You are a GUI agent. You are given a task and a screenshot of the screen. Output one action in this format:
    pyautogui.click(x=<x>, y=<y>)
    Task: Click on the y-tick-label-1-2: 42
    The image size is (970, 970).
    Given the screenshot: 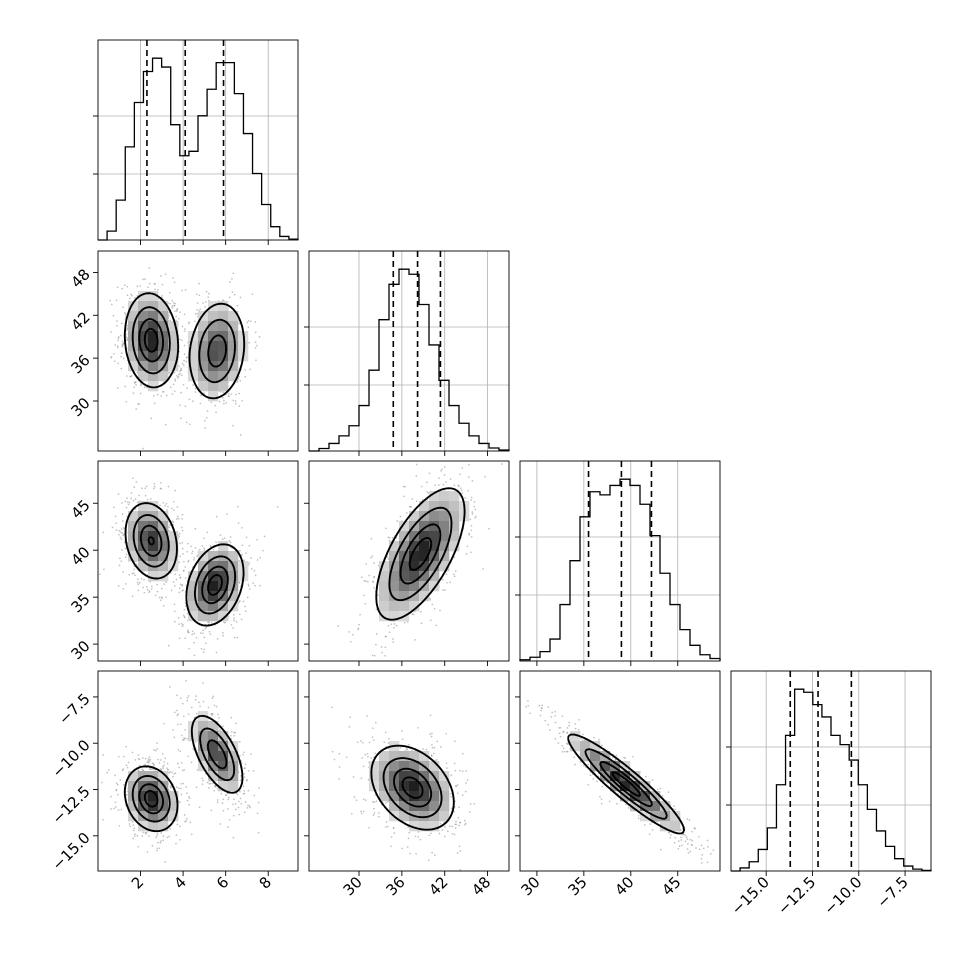 What is the action you would take?
    pyautogui.click(x=80, y=321)
    